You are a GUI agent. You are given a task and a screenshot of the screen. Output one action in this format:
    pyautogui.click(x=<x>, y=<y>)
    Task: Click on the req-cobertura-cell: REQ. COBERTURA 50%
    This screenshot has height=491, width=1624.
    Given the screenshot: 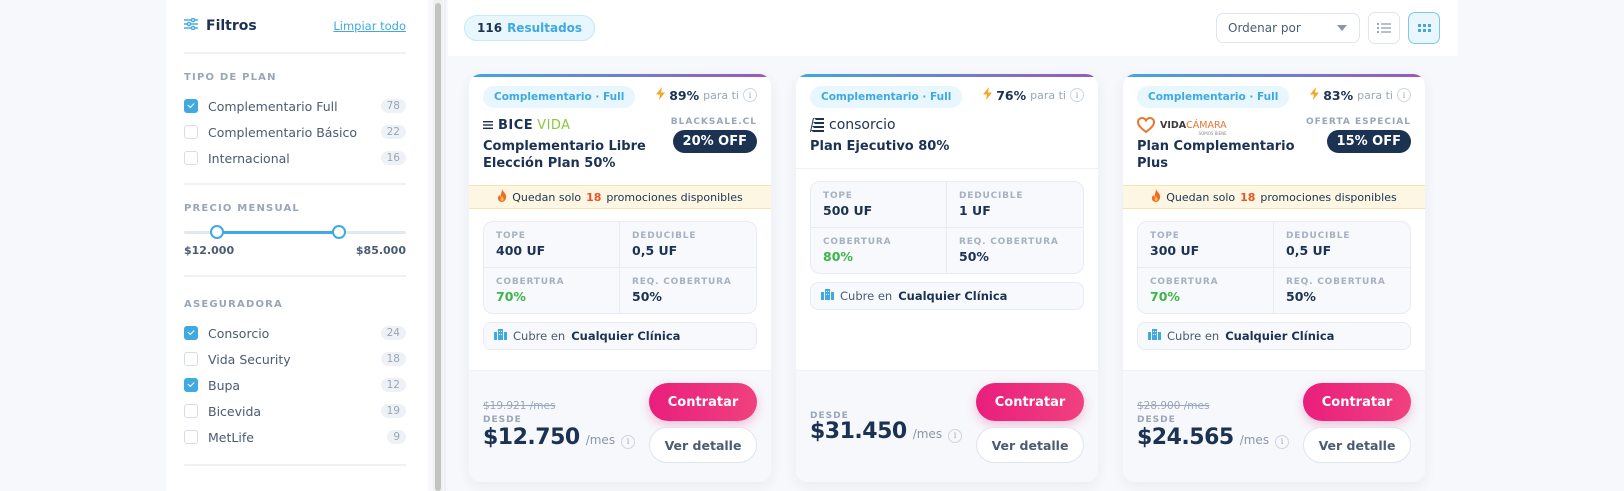 What is the action you would take?
    pyautogui.click(x=1009, y=250)
    